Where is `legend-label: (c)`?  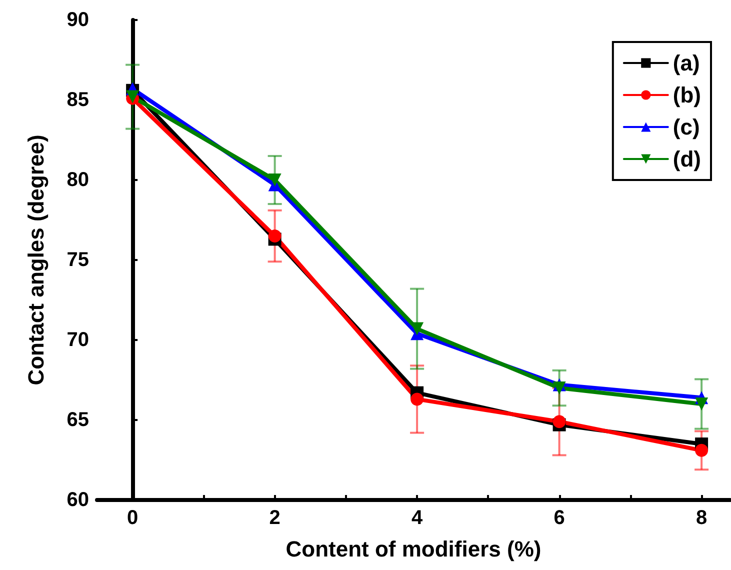
legend-label: (c) is located at coordinates (686, 127).